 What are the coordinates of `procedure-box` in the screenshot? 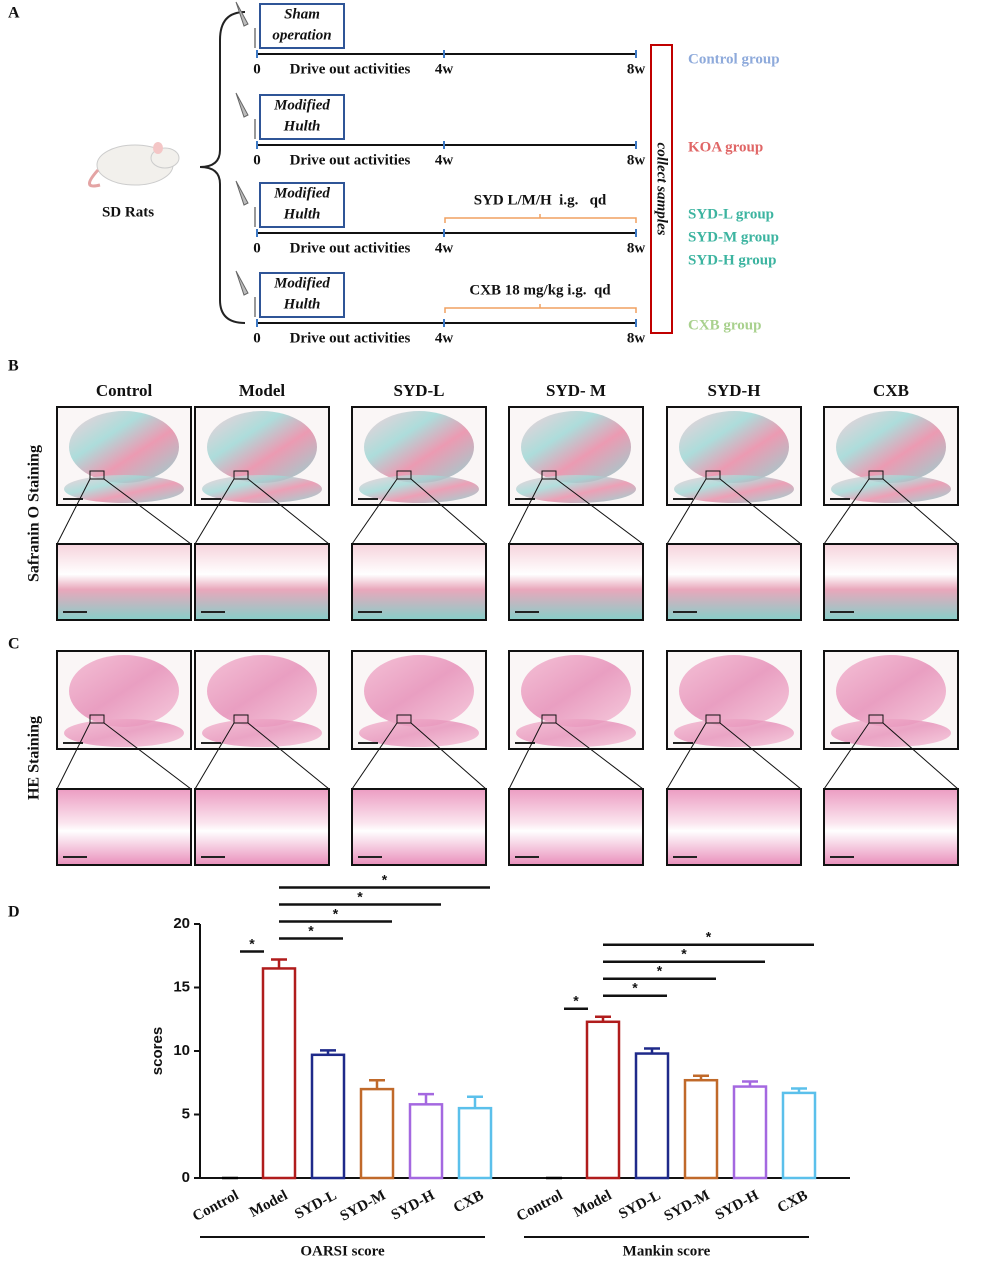 It's located at (302, 205).